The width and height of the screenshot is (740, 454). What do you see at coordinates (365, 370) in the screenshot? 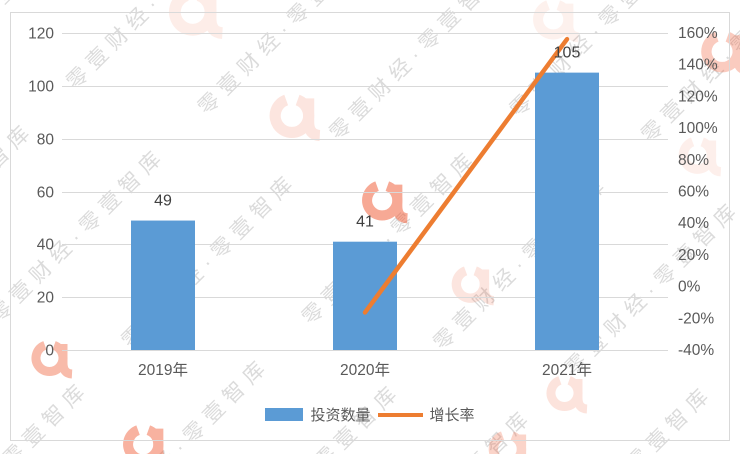
I see `x-axis-category-label: 2020年` at bounding box center [365, 370].